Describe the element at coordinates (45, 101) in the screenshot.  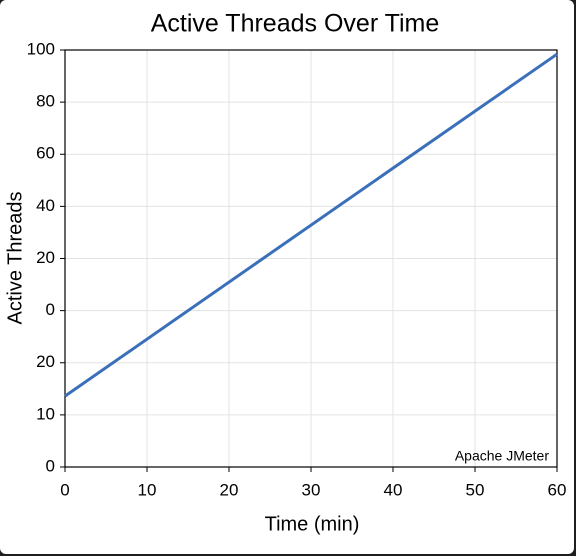
I see `y-tick-label: 80` at that location.